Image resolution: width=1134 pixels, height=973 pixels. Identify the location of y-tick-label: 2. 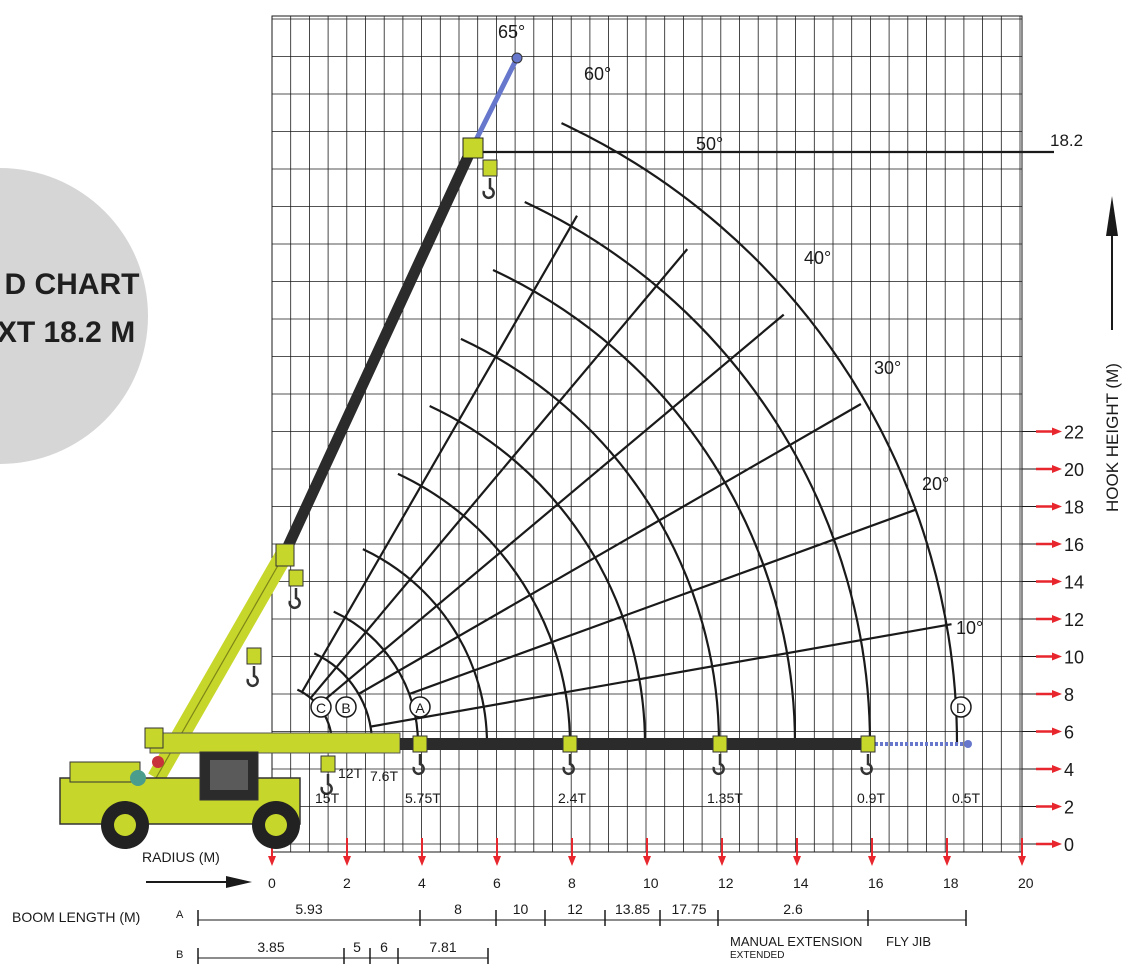
(1069, 808).